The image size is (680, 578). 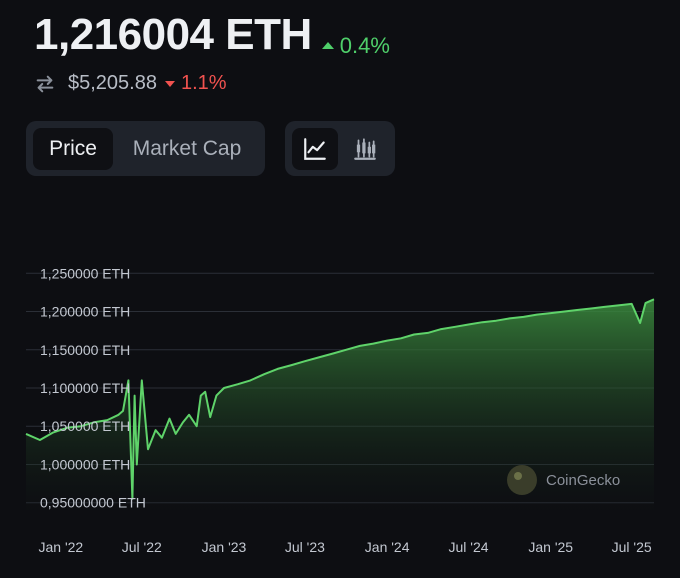 What do you see at coordinates (61, 547) in the screenshot?
I see `x-tick-label: Jan '22` at bounding box center [61, 547].